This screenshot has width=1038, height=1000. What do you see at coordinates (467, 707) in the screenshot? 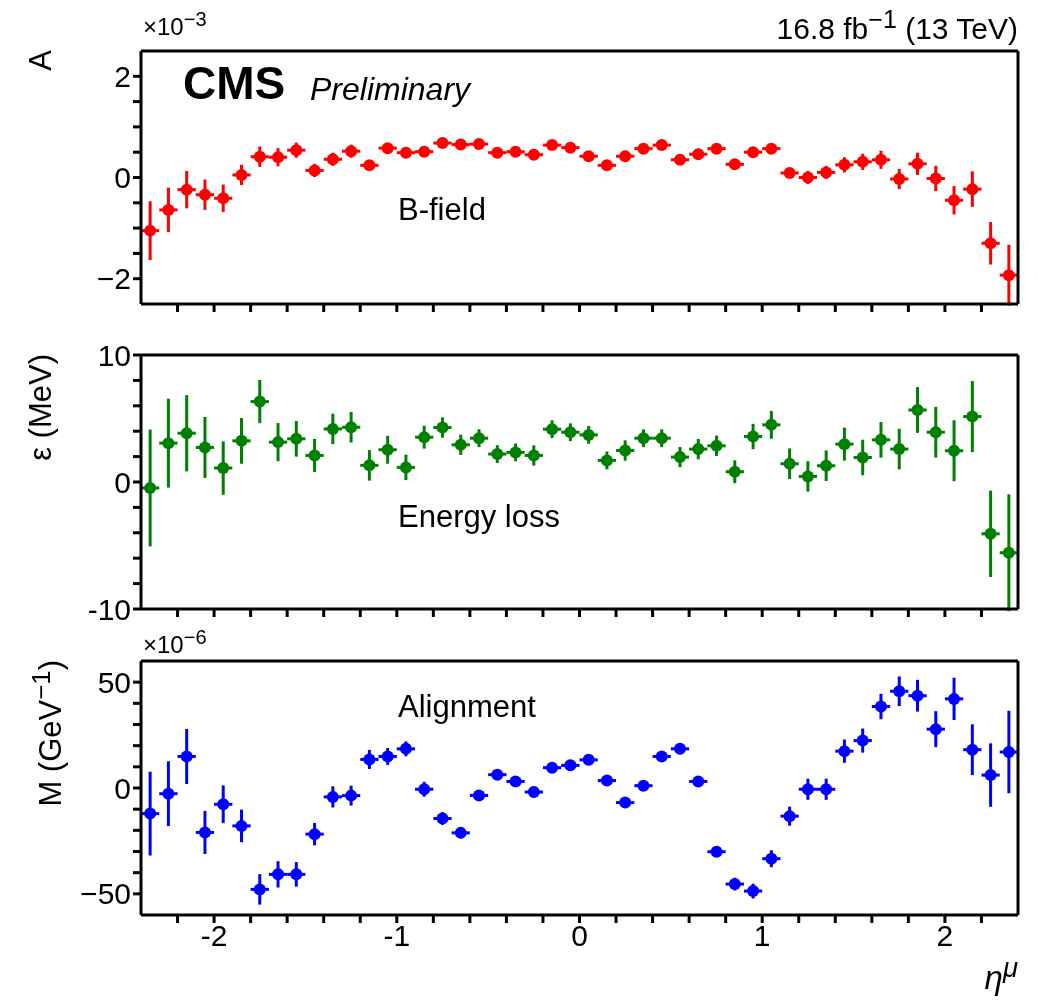
I see `annotation: Alignment` at bounding box center [467, 707].